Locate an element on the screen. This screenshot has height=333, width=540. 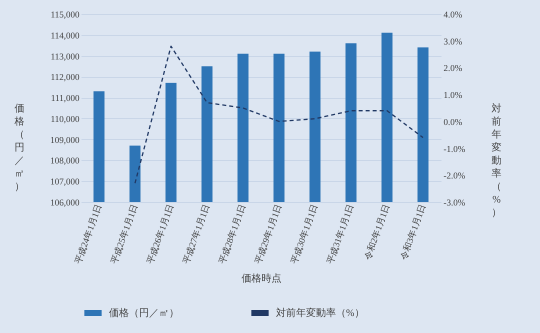
y2-tick-label: 0.0% is located at coordinates (453, 121).